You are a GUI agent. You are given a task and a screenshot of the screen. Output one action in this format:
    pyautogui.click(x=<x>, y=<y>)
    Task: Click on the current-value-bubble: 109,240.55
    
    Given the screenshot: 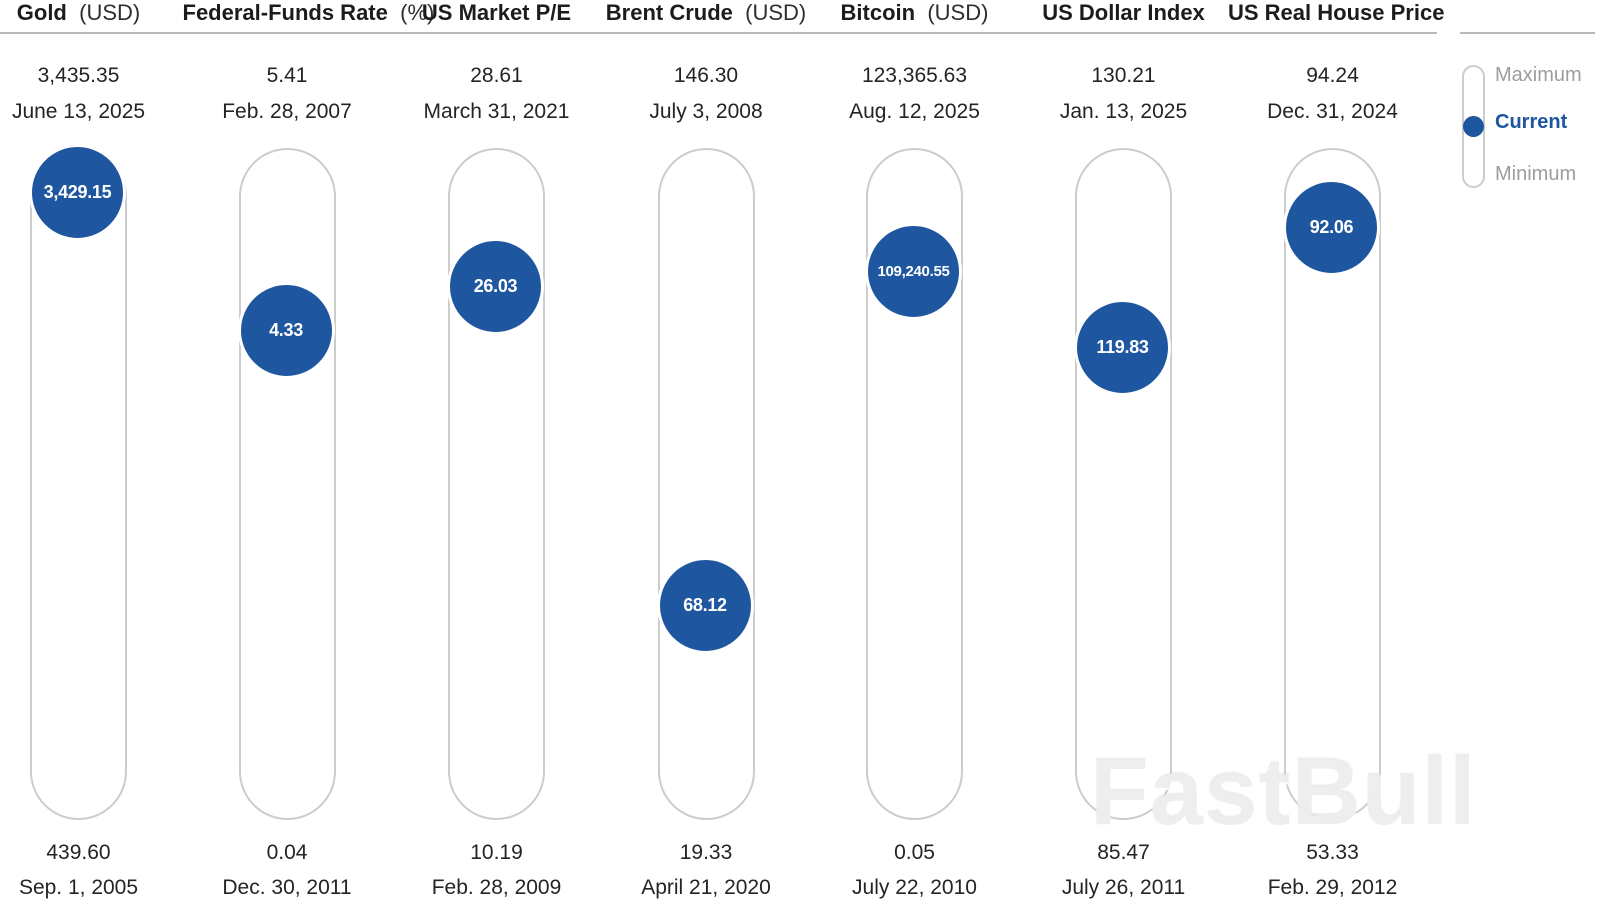 What is the action you would take?
    pyautogui.click(x=913, y=271)
    